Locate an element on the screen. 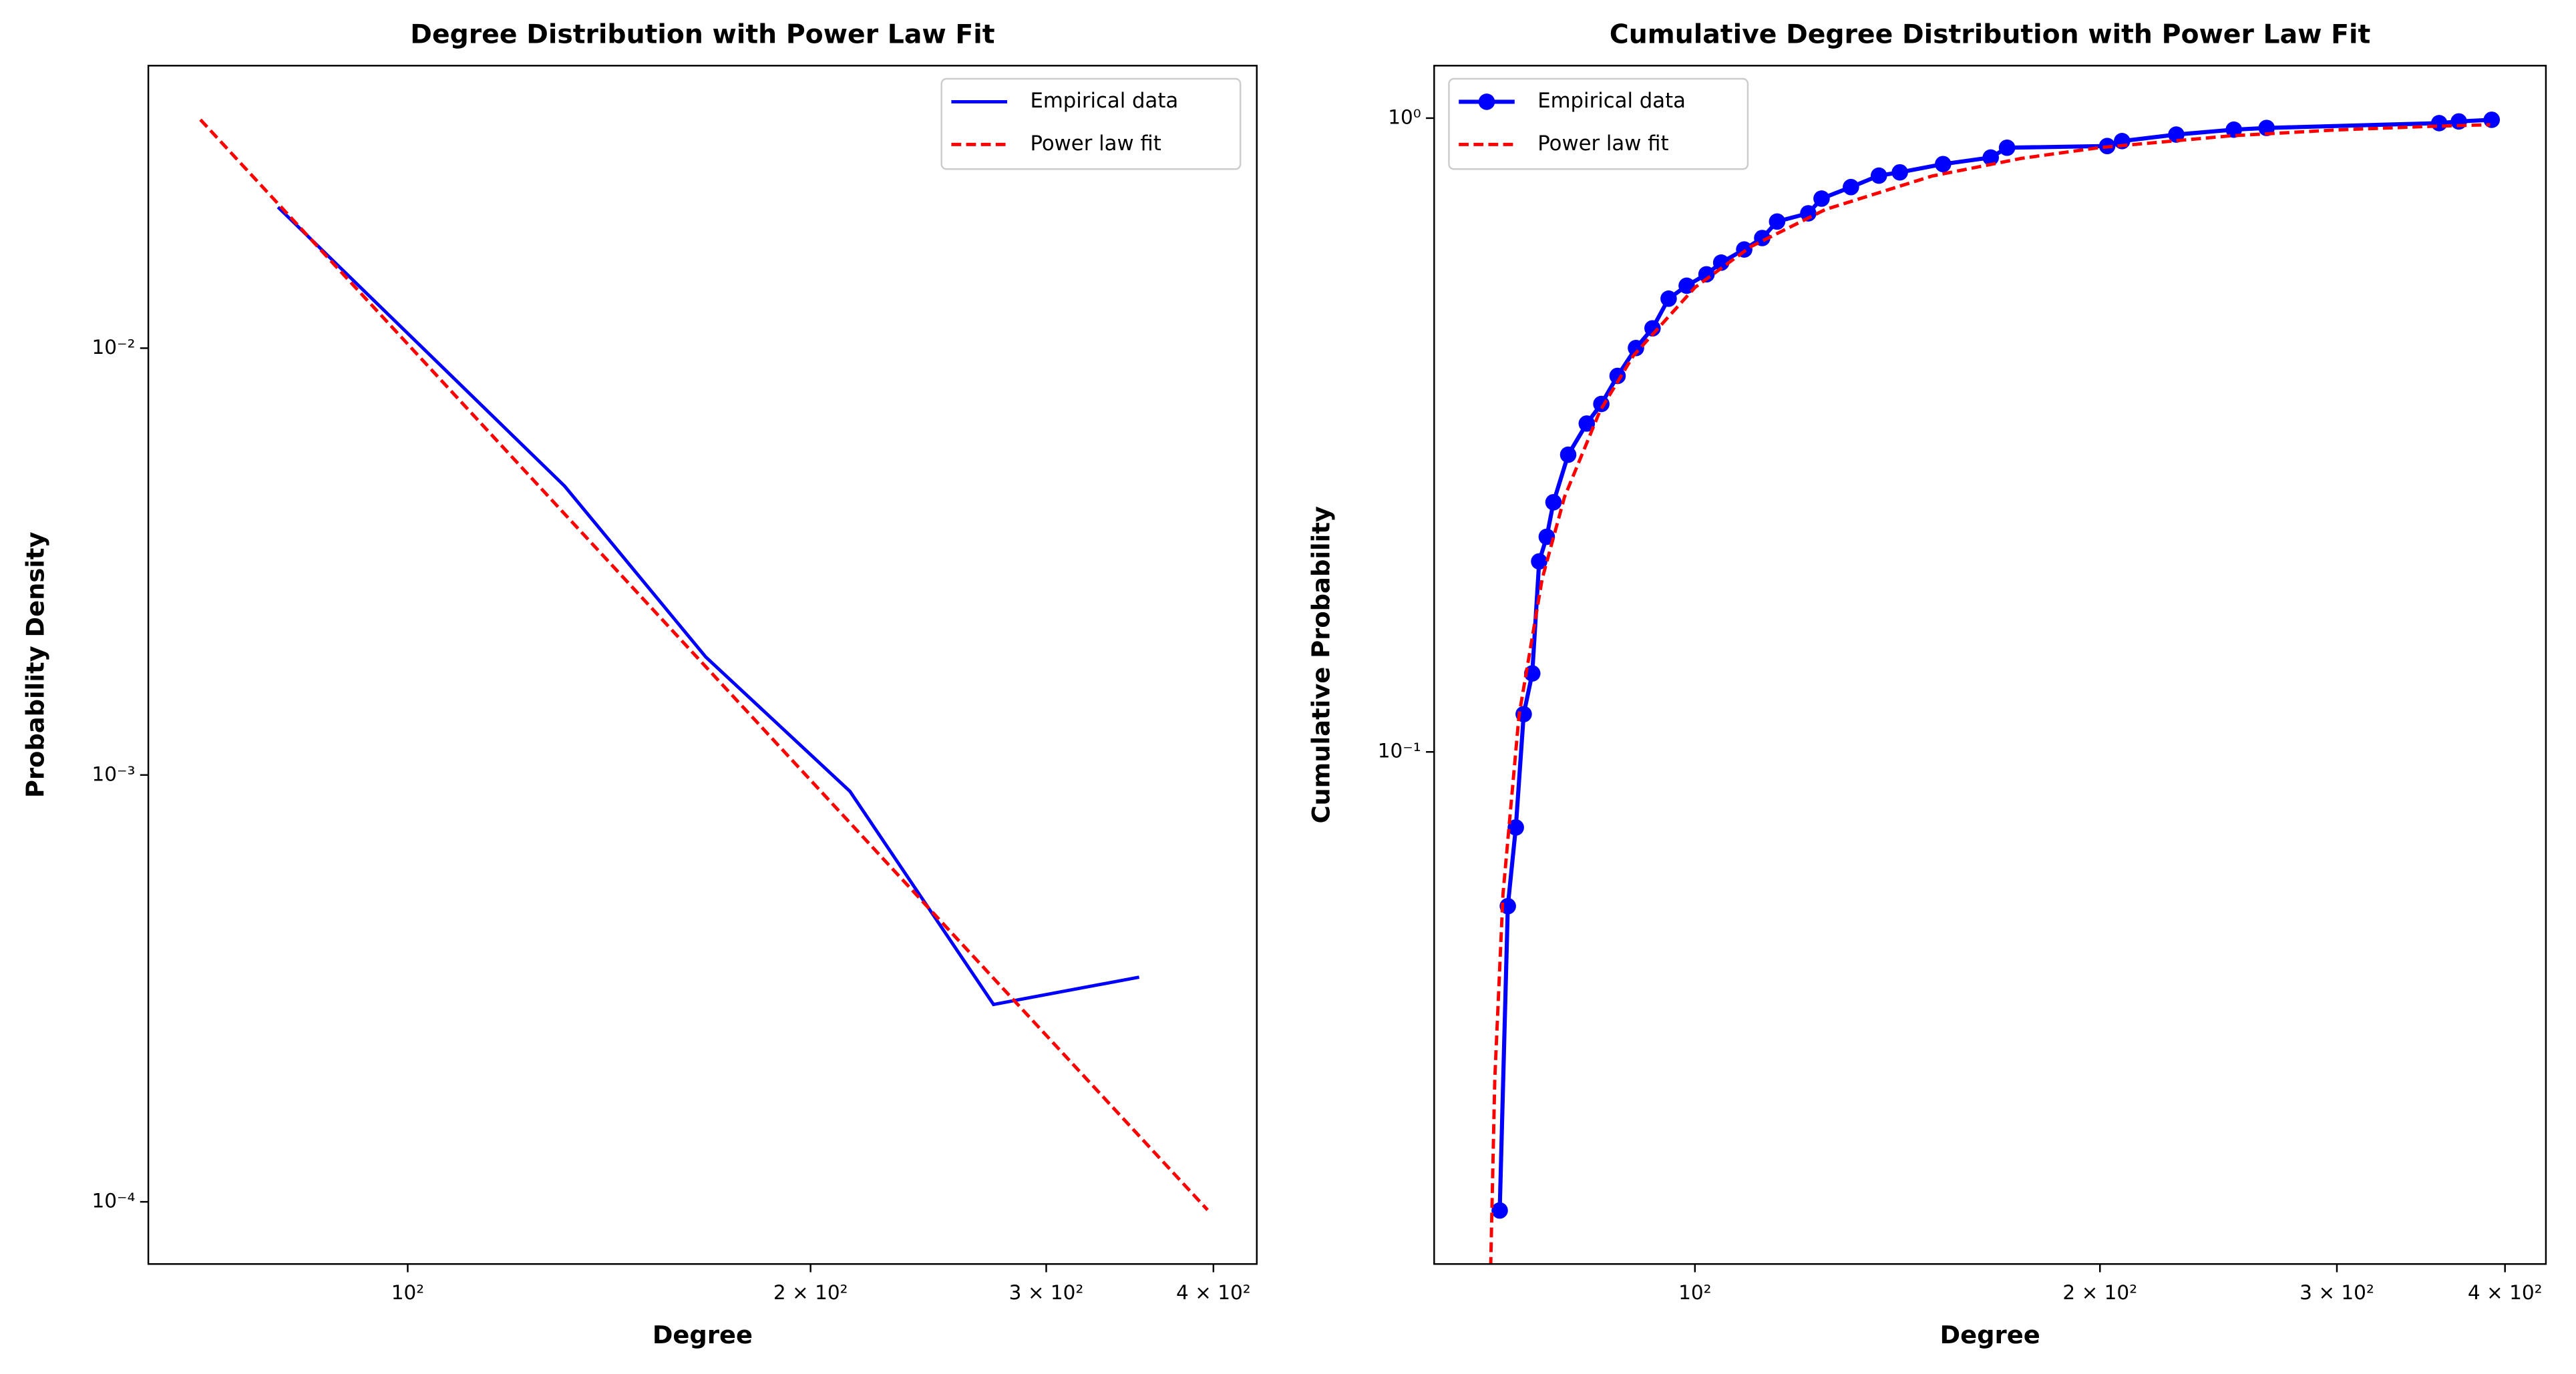 This screenshot has height=1374, width=2576. y-tick-label: 10⁻³ is located at coordinates (113, 773).